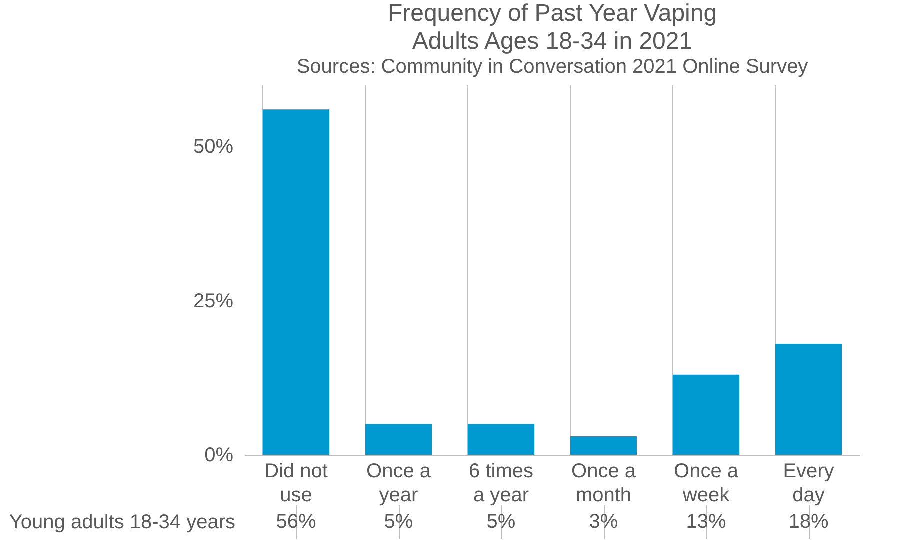  Describe the element at coordinates (296, 483) in the screenshot. I see `x-tick-label: Did not use` at that location.